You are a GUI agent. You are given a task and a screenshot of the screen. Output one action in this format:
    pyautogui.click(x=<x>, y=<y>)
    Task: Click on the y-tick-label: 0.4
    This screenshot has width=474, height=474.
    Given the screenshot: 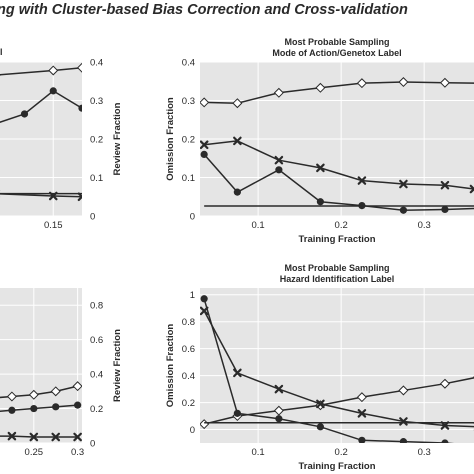 What is the action you would take?
    pyautogui.click(x=188, y=63)
    